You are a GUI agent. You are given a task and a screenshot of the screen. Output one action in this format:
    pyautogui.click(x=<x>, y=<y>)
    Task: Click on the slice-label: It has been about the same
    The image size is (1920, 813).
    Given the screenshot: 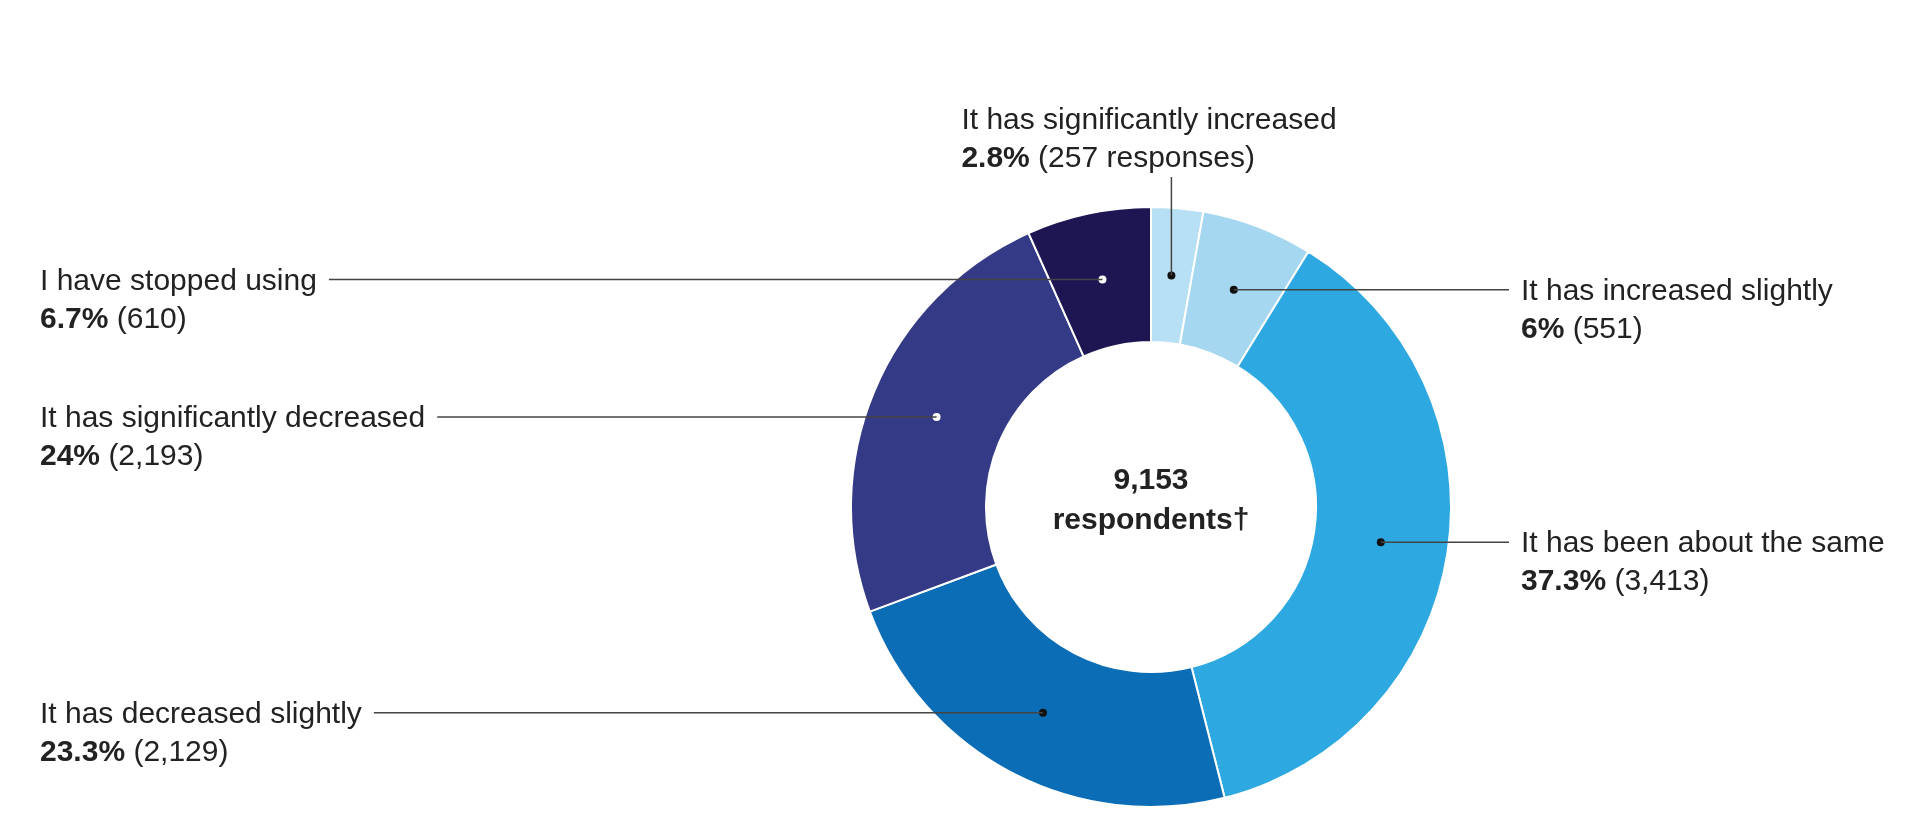 What is the action you would take?
    pyautogui.click(x=1703, y=542)
    